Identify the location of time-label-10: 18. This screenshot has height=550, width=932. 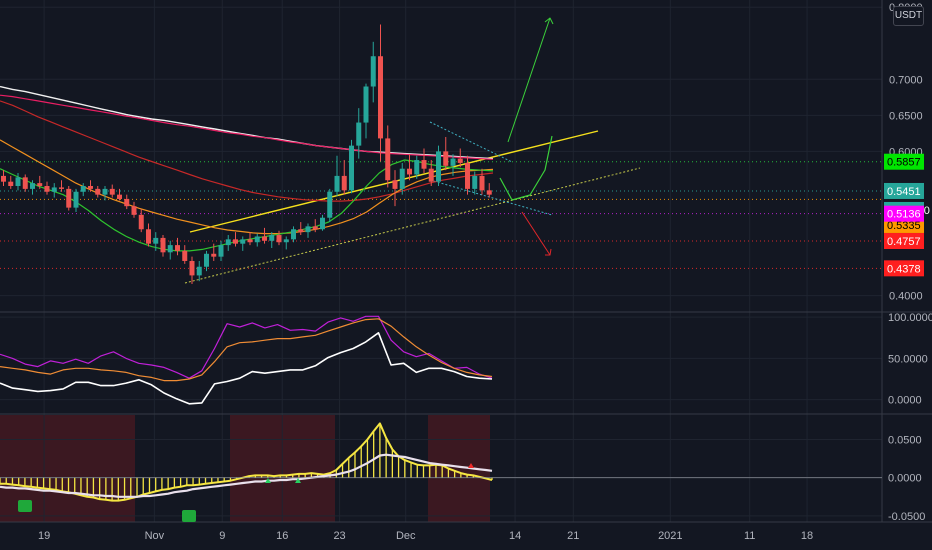
(807, 536).